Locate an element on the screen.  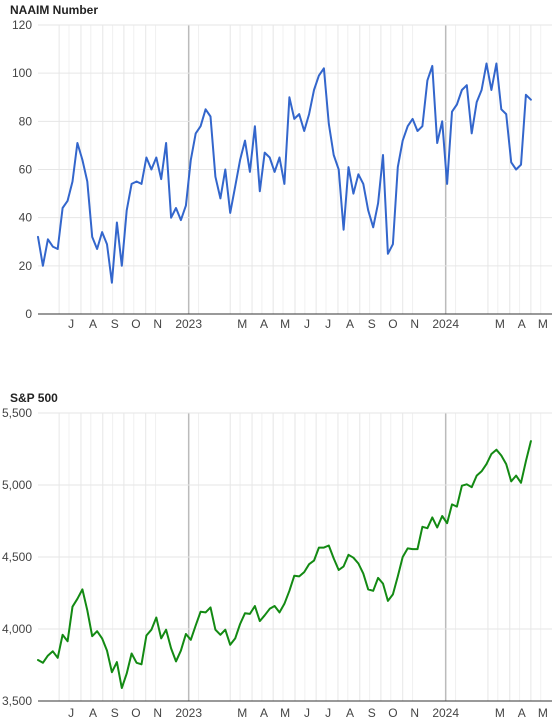
naaim-x-tick-label: 2024 is located at coordinates (445, 324).